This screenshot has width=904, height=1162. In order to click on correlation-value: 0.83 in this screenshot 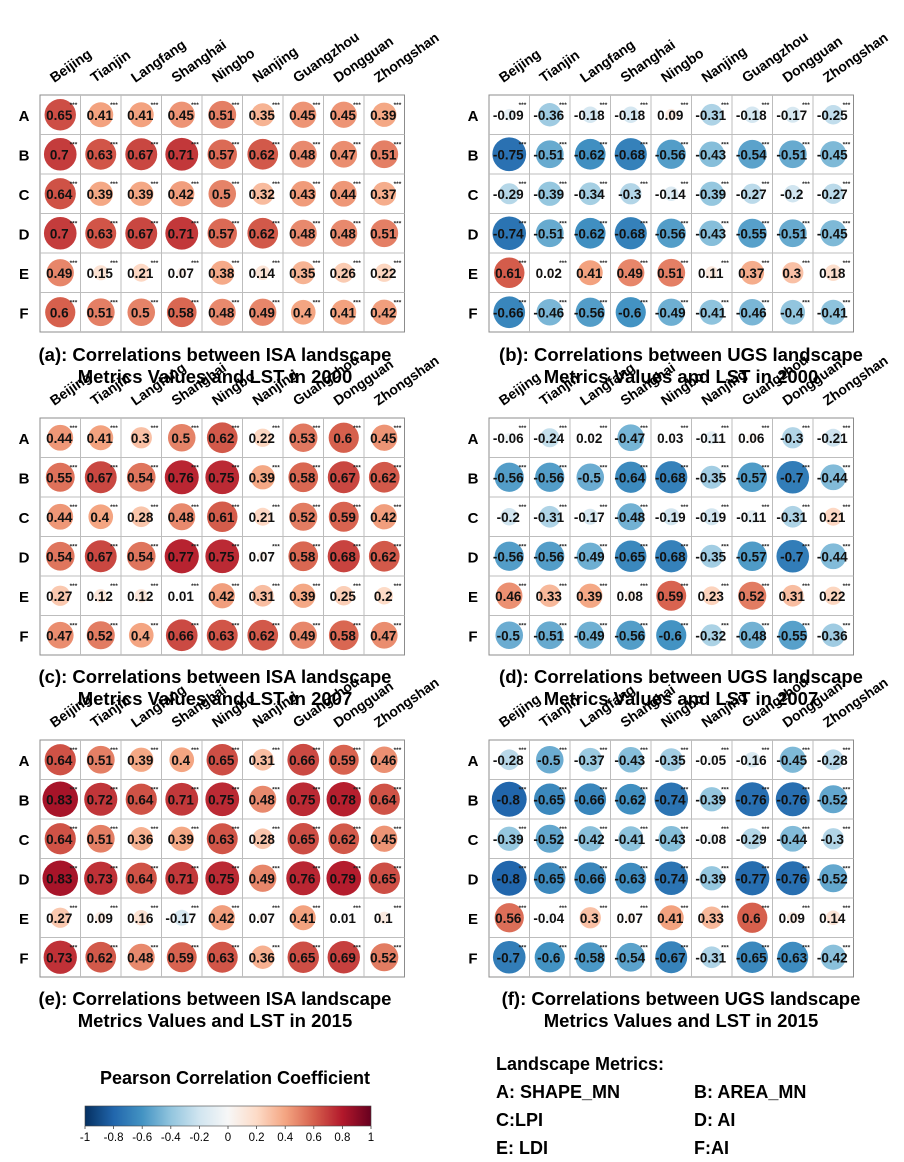, I will do `click(59, 799)`.